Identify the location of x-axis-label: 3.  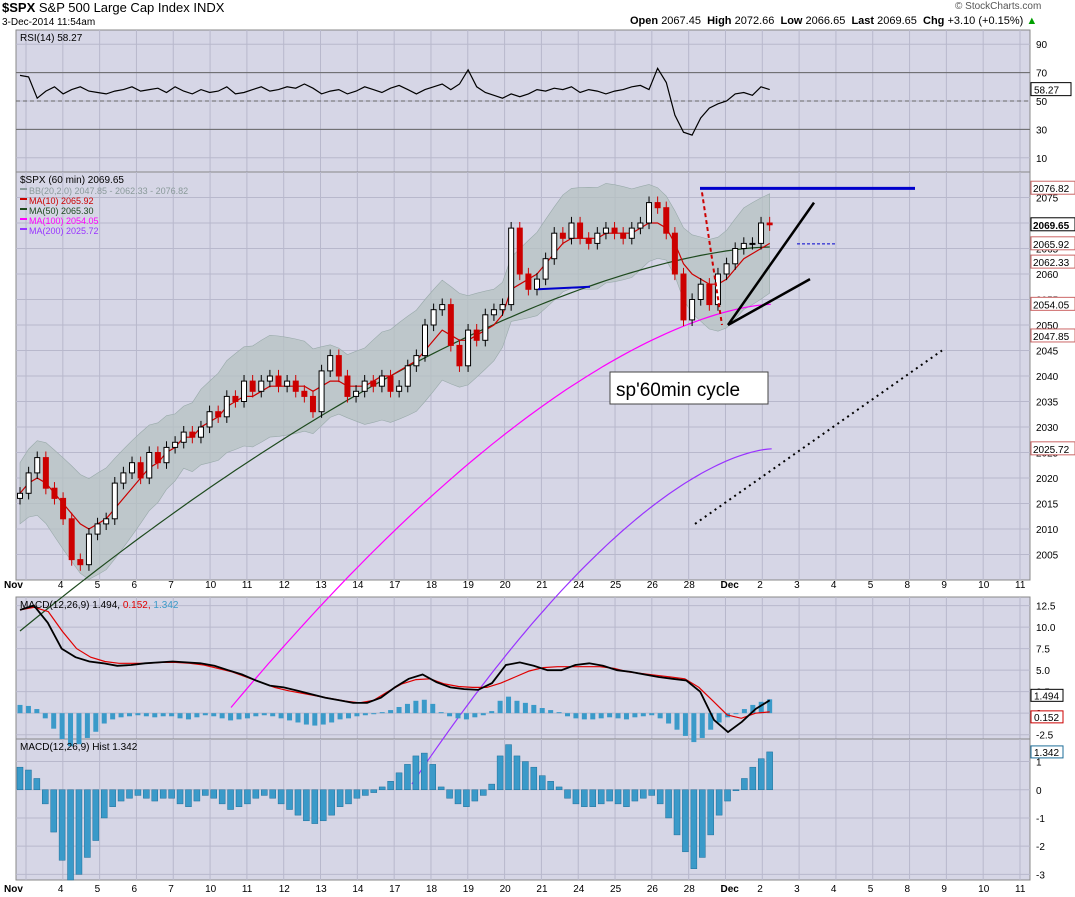
(797, 585).